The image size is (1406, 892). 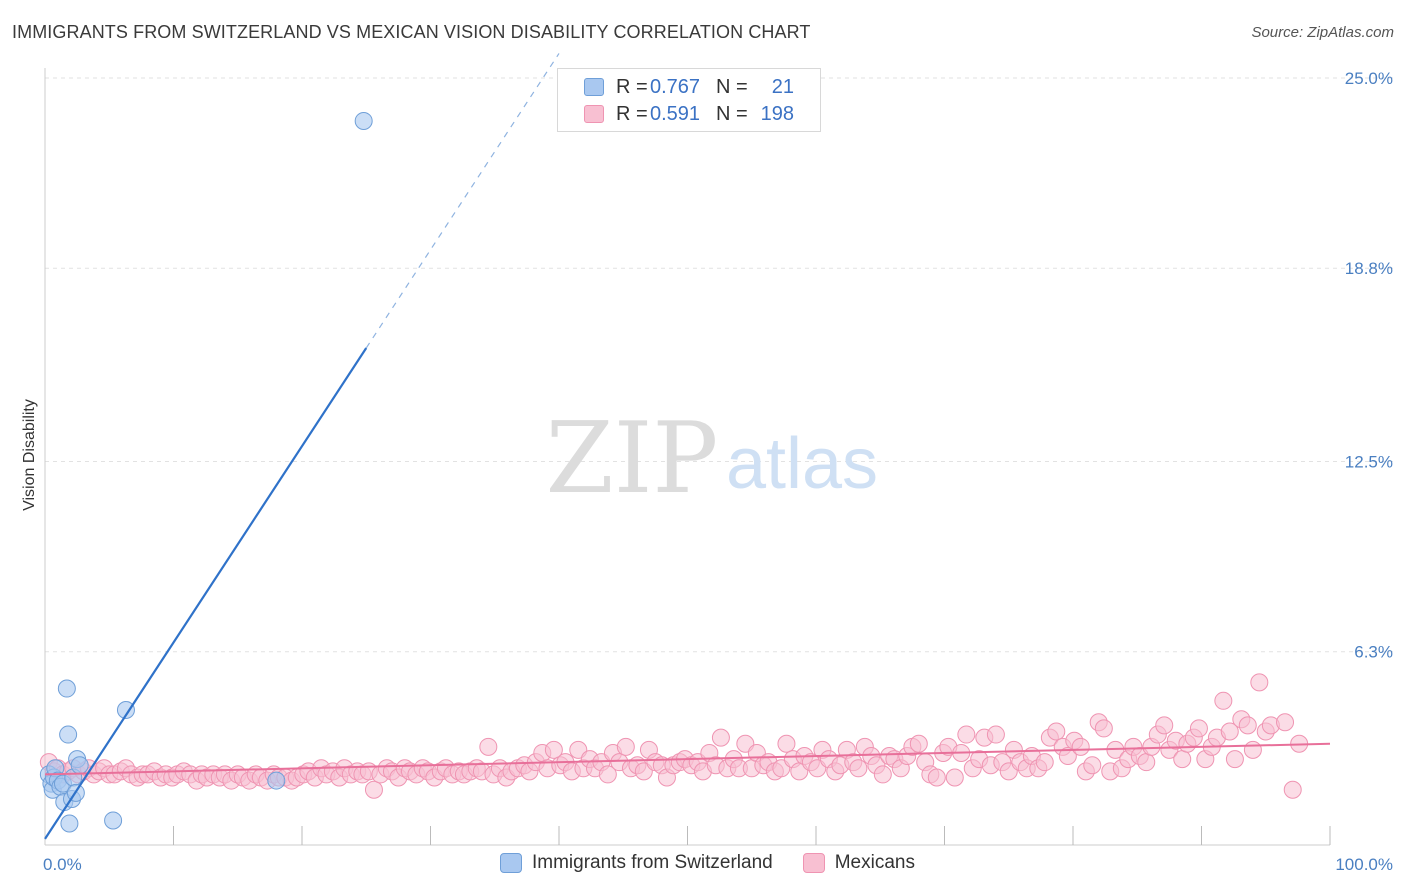 I want to click on x-tick-label: 100.0%, so click(x=1364, y=864).